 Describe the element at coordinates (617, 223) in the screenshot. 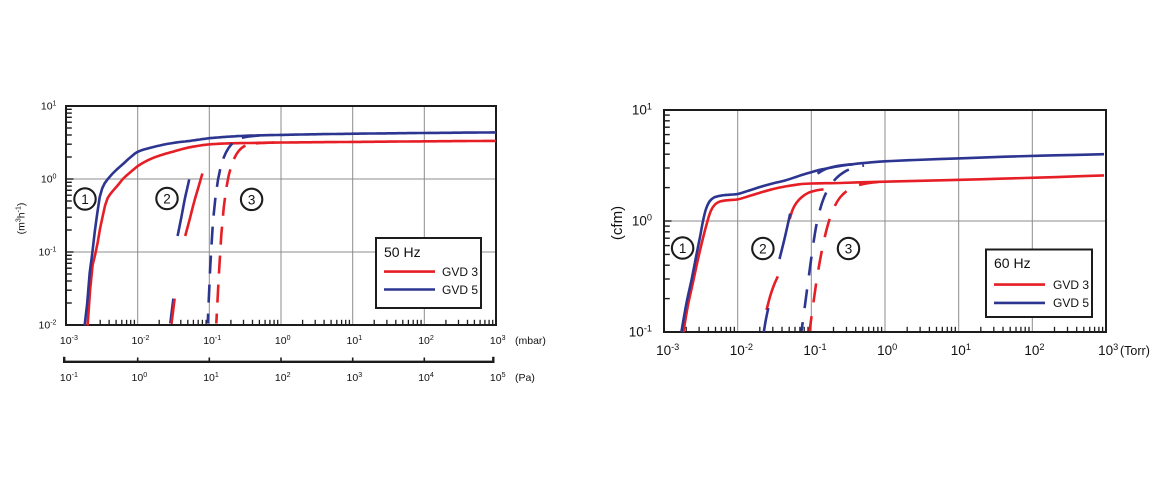

I see `svg-text: (cfm)` at that location.